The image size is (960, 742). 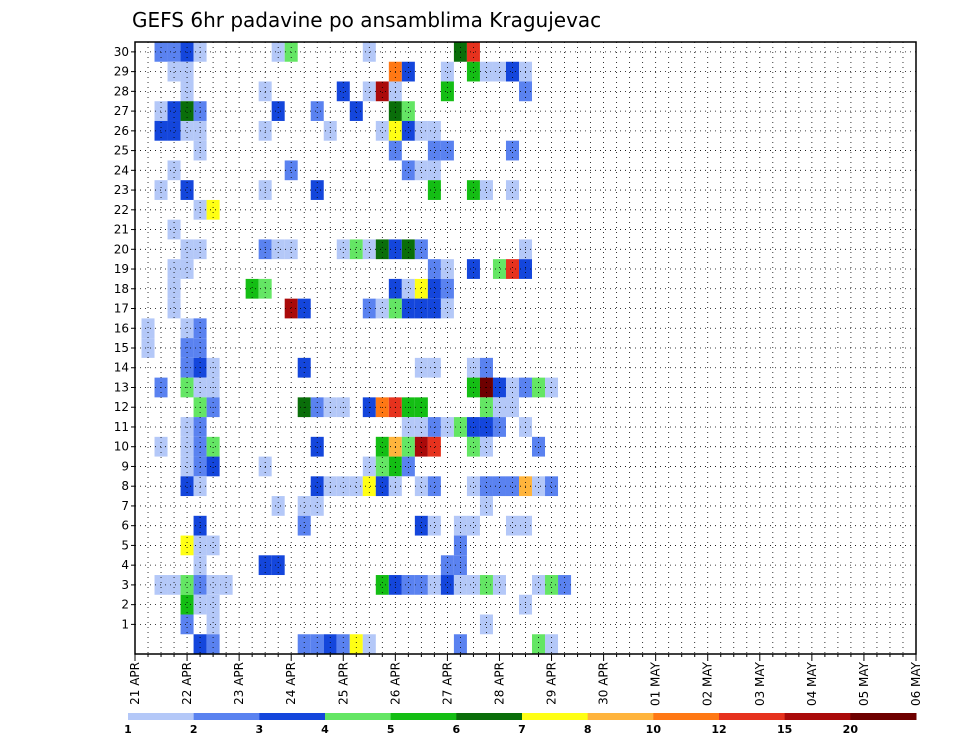 What do you see at coordinates (194, 729) in the screenshot?
I see `colorbar-label: 2` at bounding box center [194, 729].